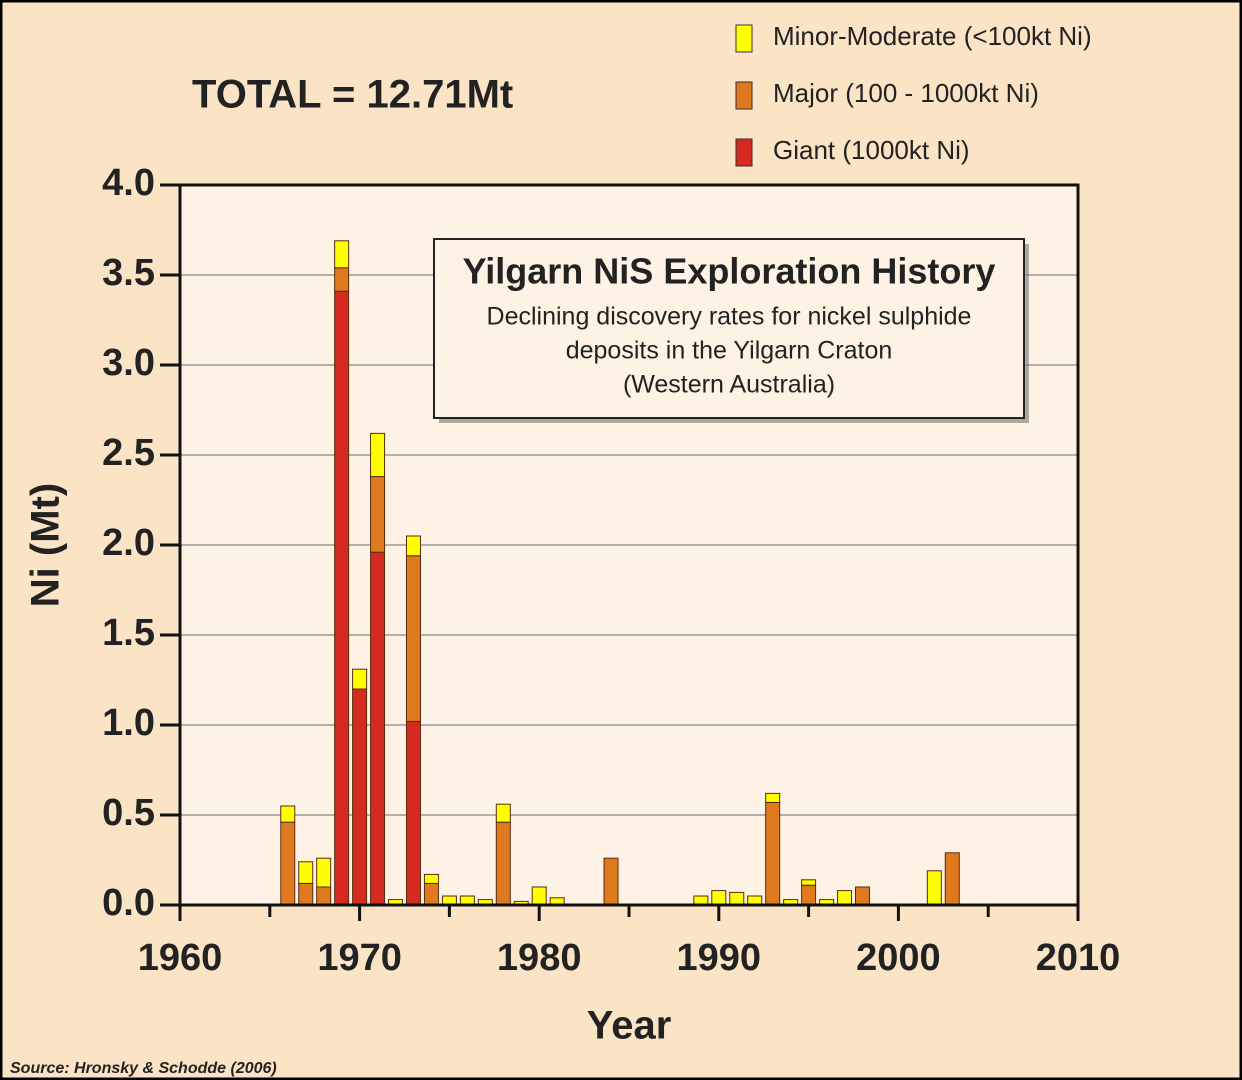 The image size is (1242, 1080). Describe the element at coordinates (128, 453) in the screenshot. I see `y-tick-label: 2.5` at that location.